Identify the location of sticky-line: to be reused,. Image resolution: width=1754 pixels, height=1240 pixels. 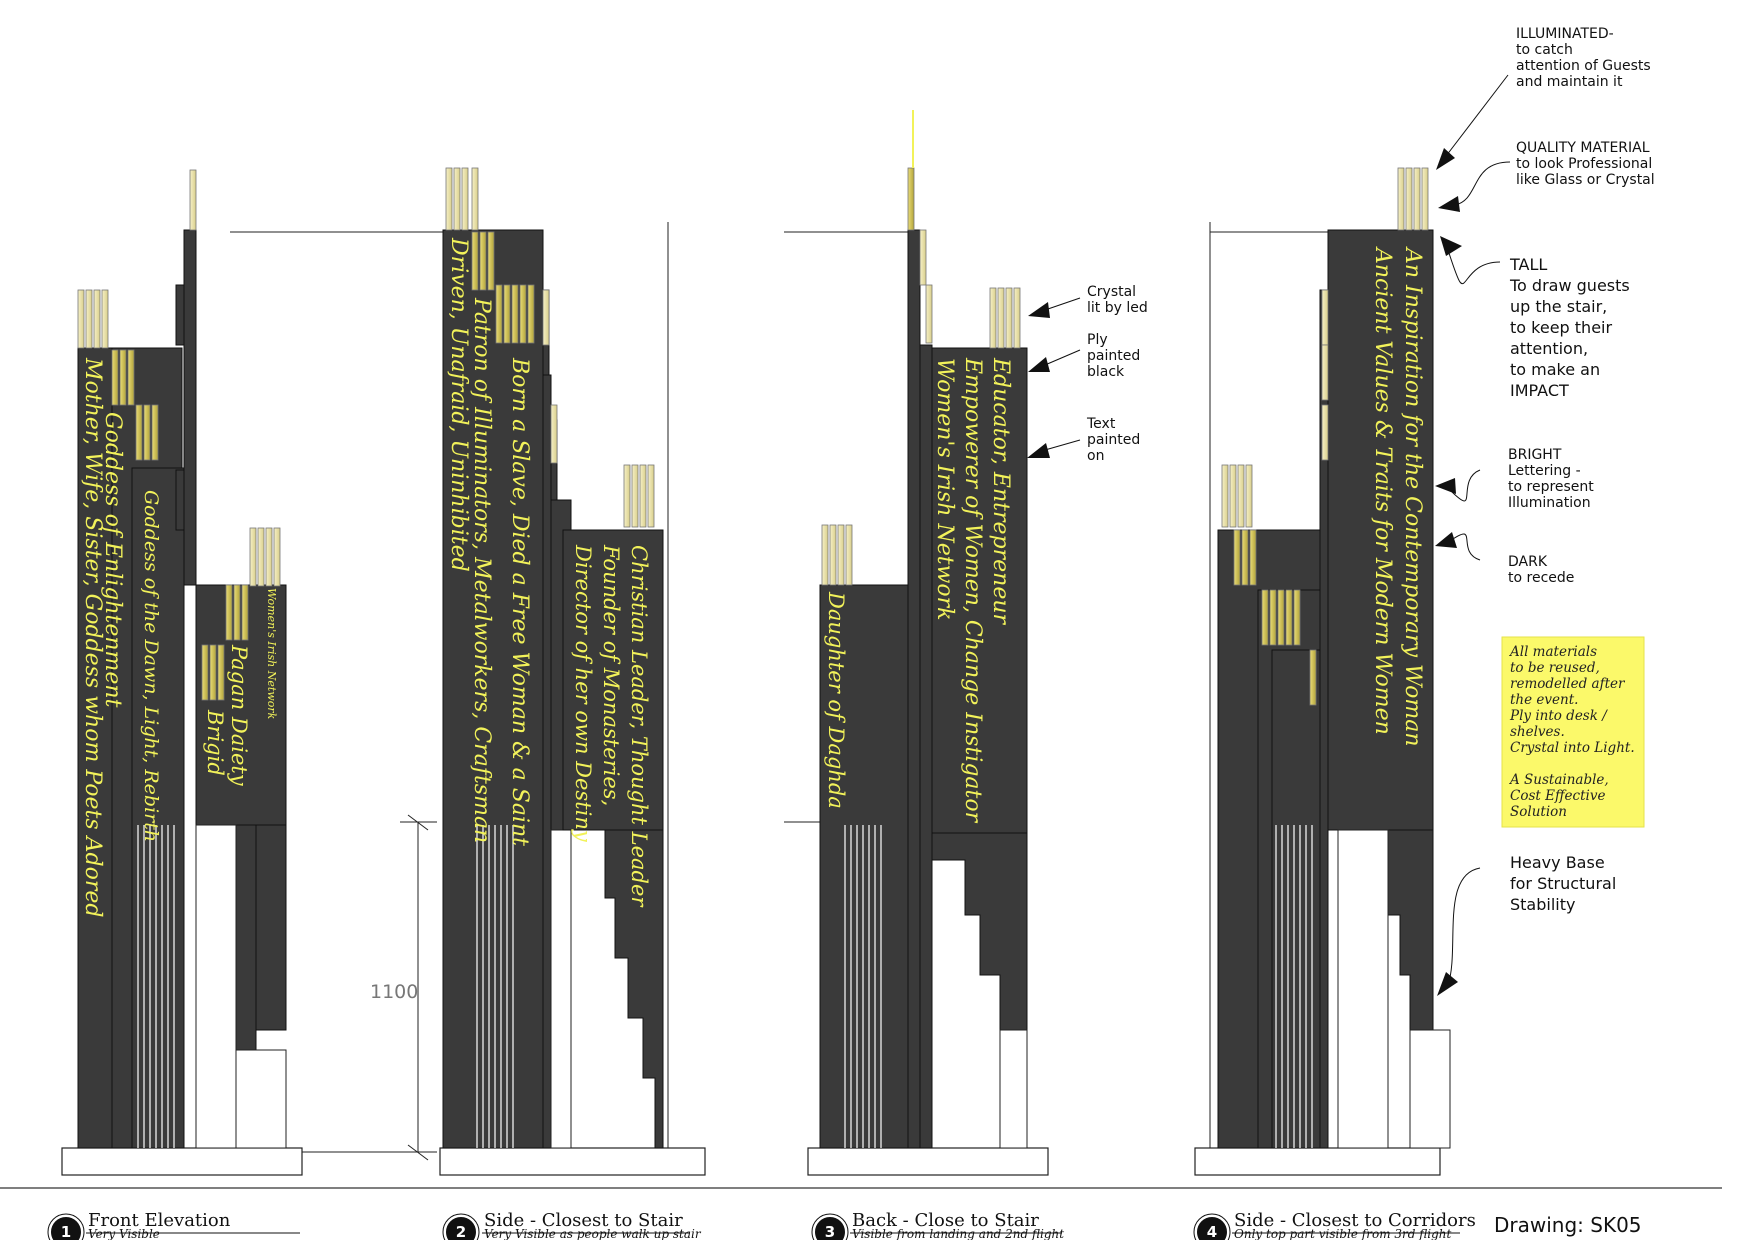
(1555, 668).